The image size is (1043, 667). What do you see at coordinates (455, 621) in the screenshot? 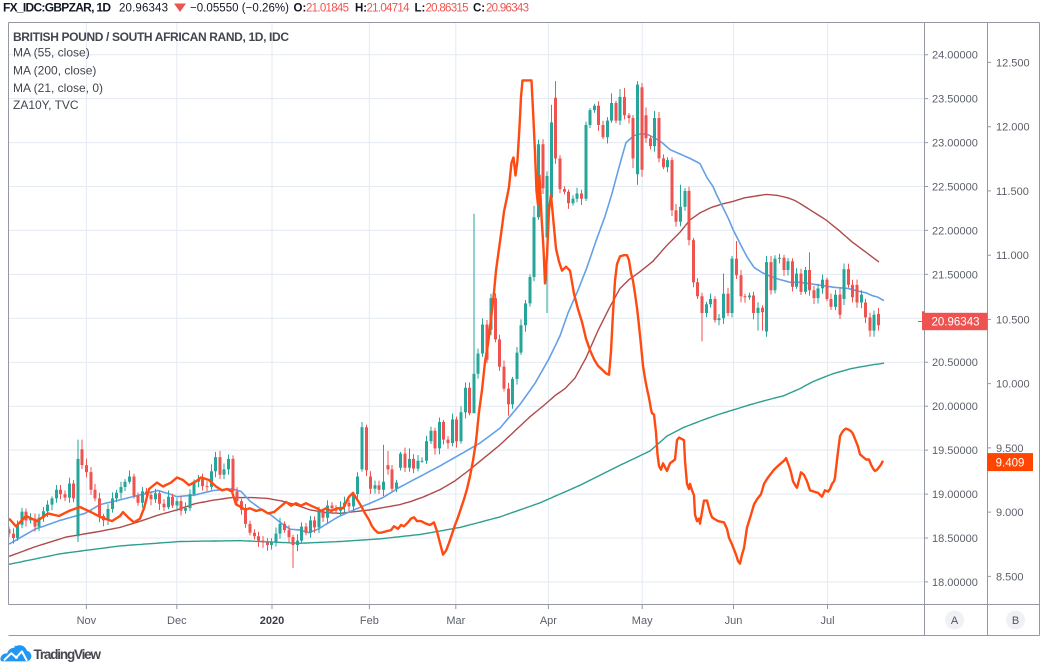
I see `svg-text: Mar` at bounding box center [455, 621].